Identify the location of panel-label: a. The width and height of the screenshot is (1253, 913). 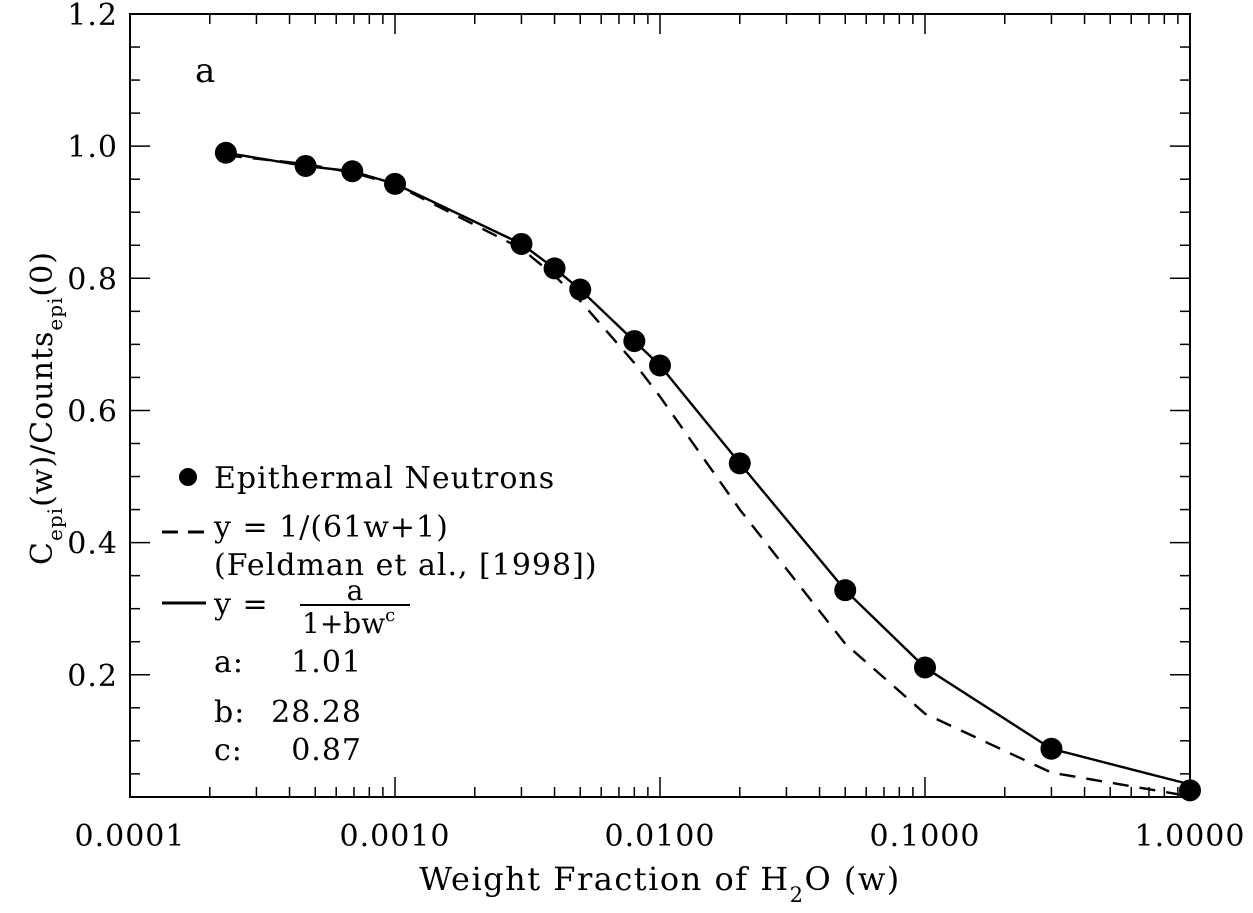
(205, 71).